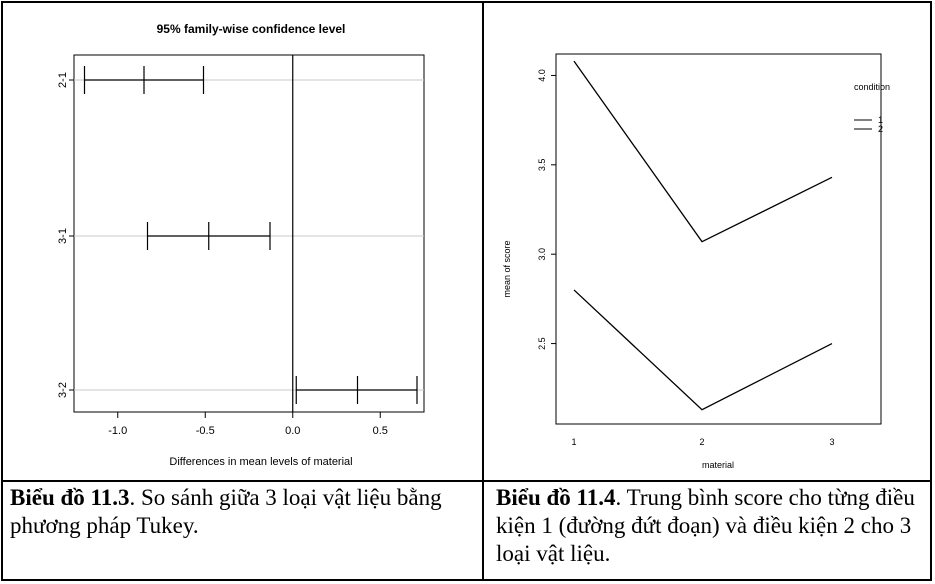  Describe the element at coordinates (868, 124) in the screenshot. I see `legend: 12` at that location.